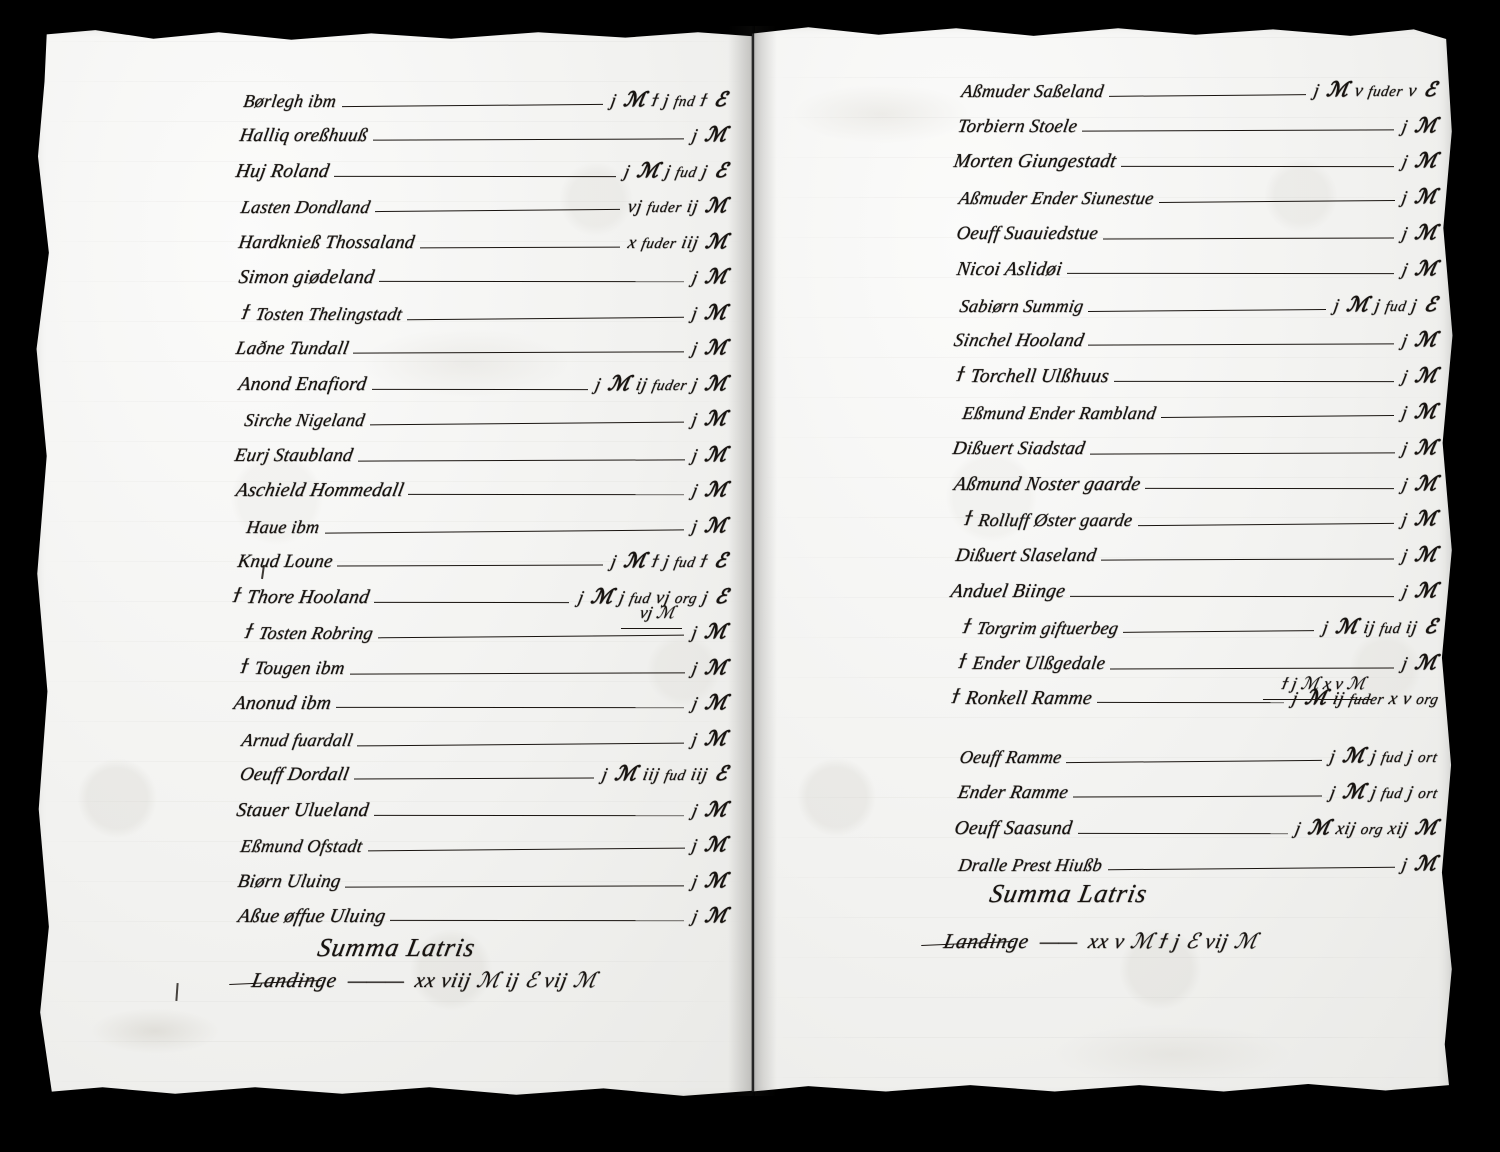 The image size is (1500, 1152). Describe the element at coordinates (290, 100) in the screenshot. I see `entry-name: Børlegh ibm` at that location.